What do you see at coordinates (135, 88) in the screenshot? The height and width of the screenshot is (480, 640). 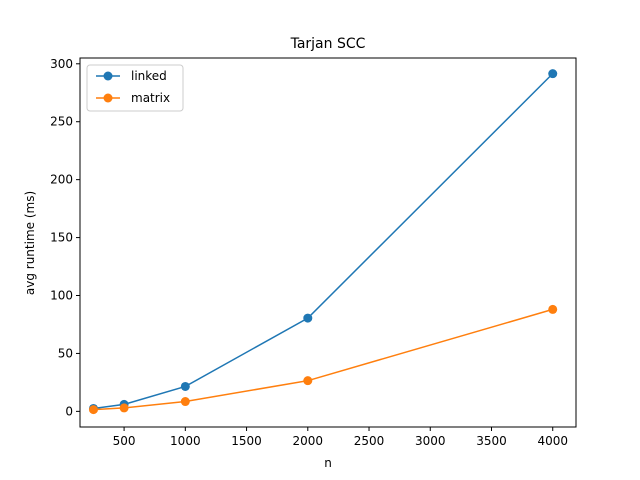 I see `legend: linked matrix` at bounding box center [135, 88].